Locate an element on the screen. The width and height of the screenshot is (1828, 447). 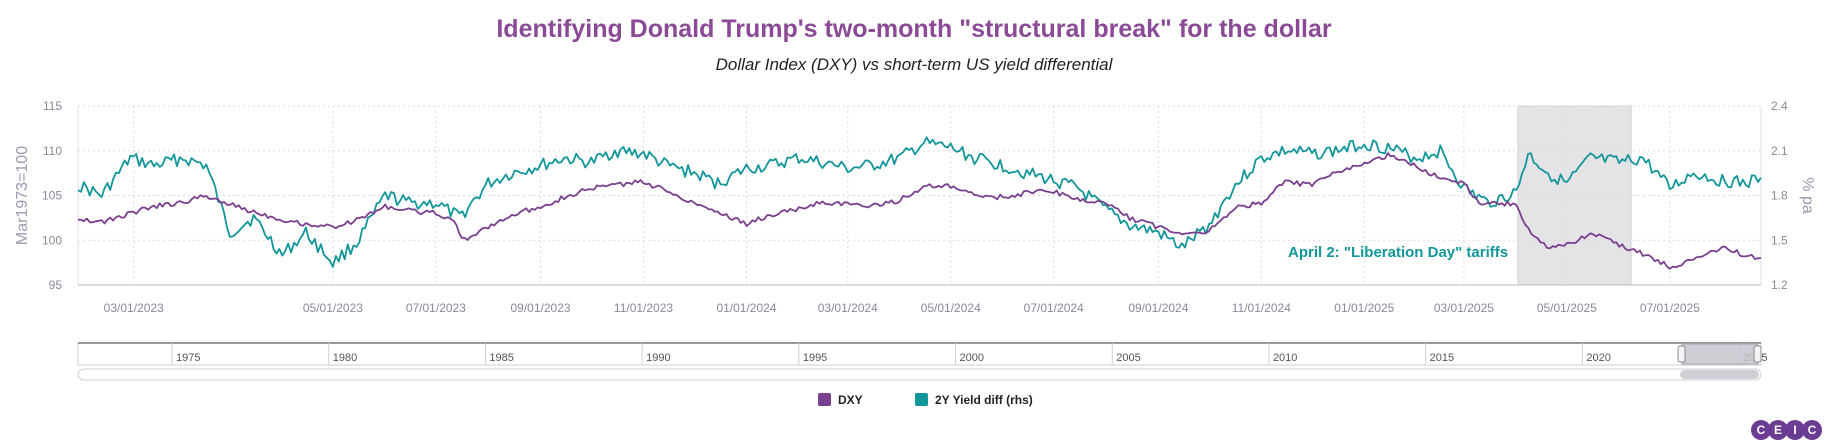
y-axis-left-ticks: 95 100 105 110 115 is located at coordinates (52, 195).